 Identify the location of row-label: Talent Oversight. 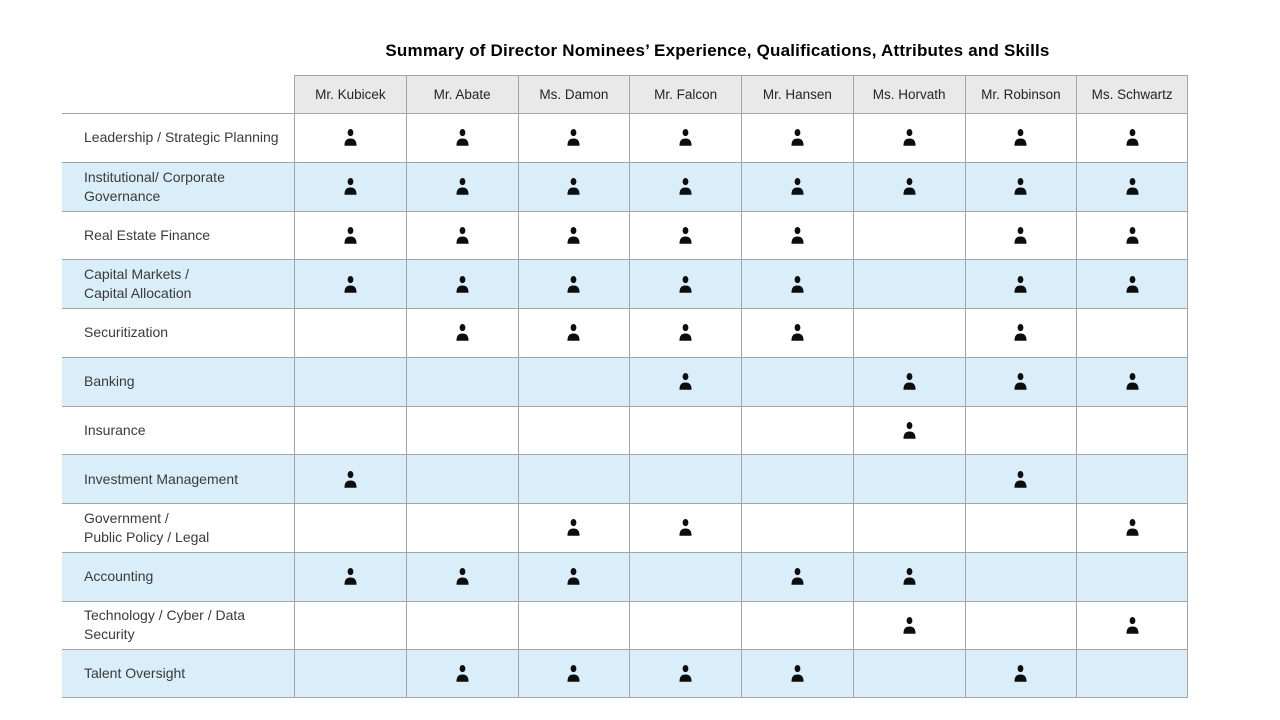
(178, 673).